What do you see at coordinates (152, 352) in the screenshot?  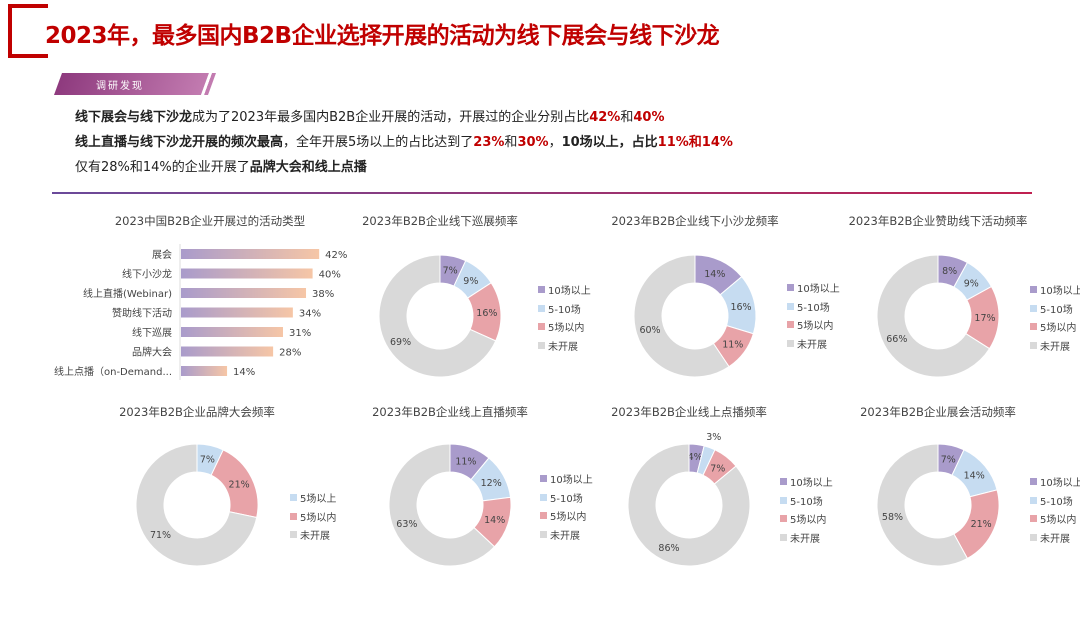 I see `bar-category-label: 品牌大会` at bounding box center [152, 352].